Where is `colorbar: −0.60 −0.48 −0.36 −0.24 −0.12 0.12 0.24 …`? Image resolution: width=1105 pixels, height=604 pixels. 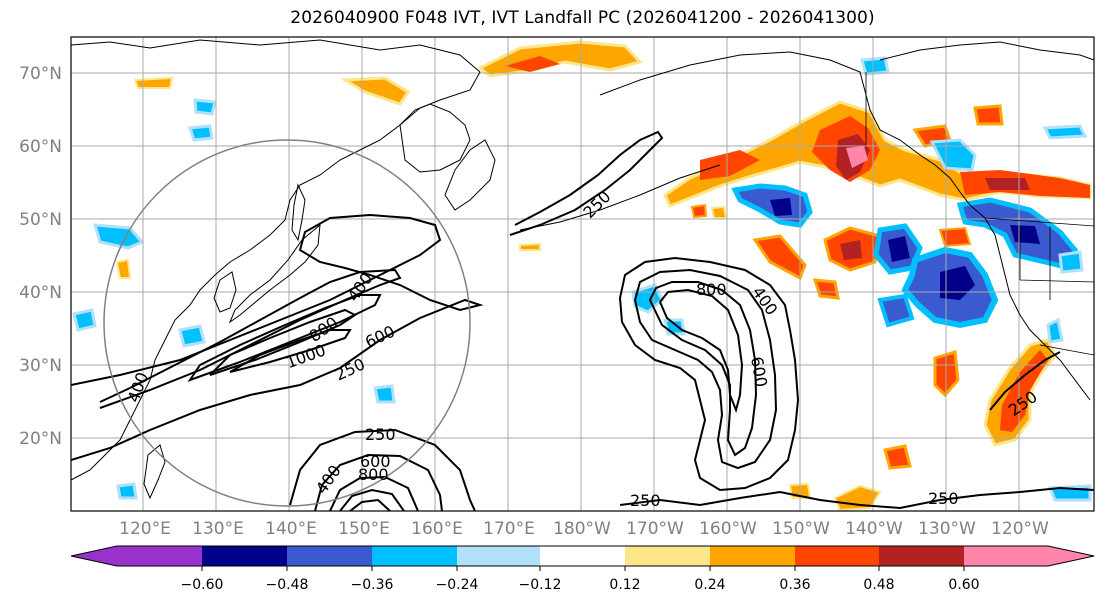 colorbar: −0.60 −0.48 −0.36 −0.24 −0.12 0.12 0.24 … is located at coordinates (582, 569).